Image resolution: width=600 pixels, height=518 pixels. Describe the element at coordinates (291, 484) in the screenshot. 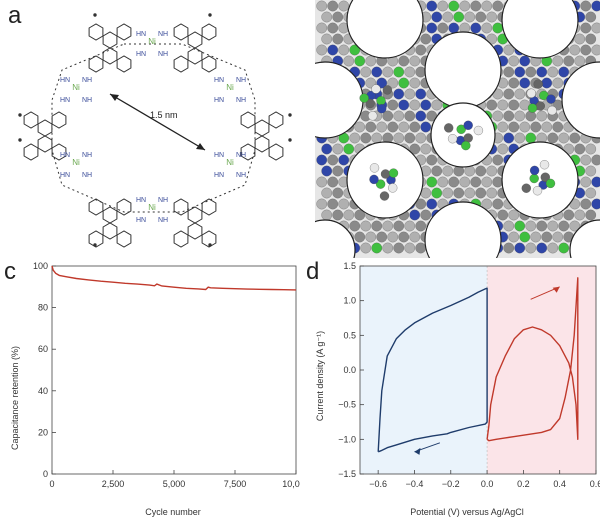

I see `x-tick-label: 10,000` at that location.